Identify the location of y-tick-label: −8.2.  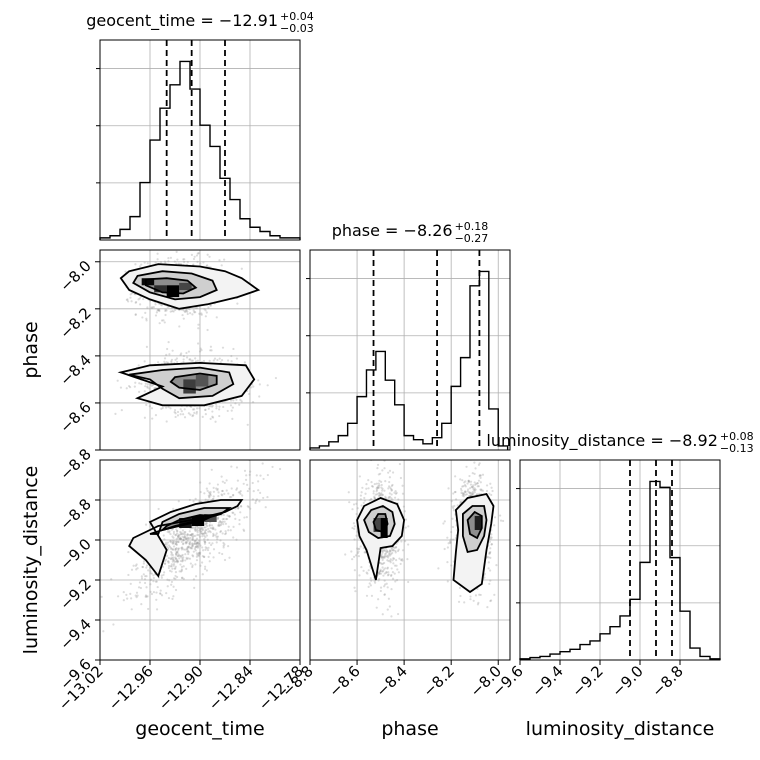
(75, 323).